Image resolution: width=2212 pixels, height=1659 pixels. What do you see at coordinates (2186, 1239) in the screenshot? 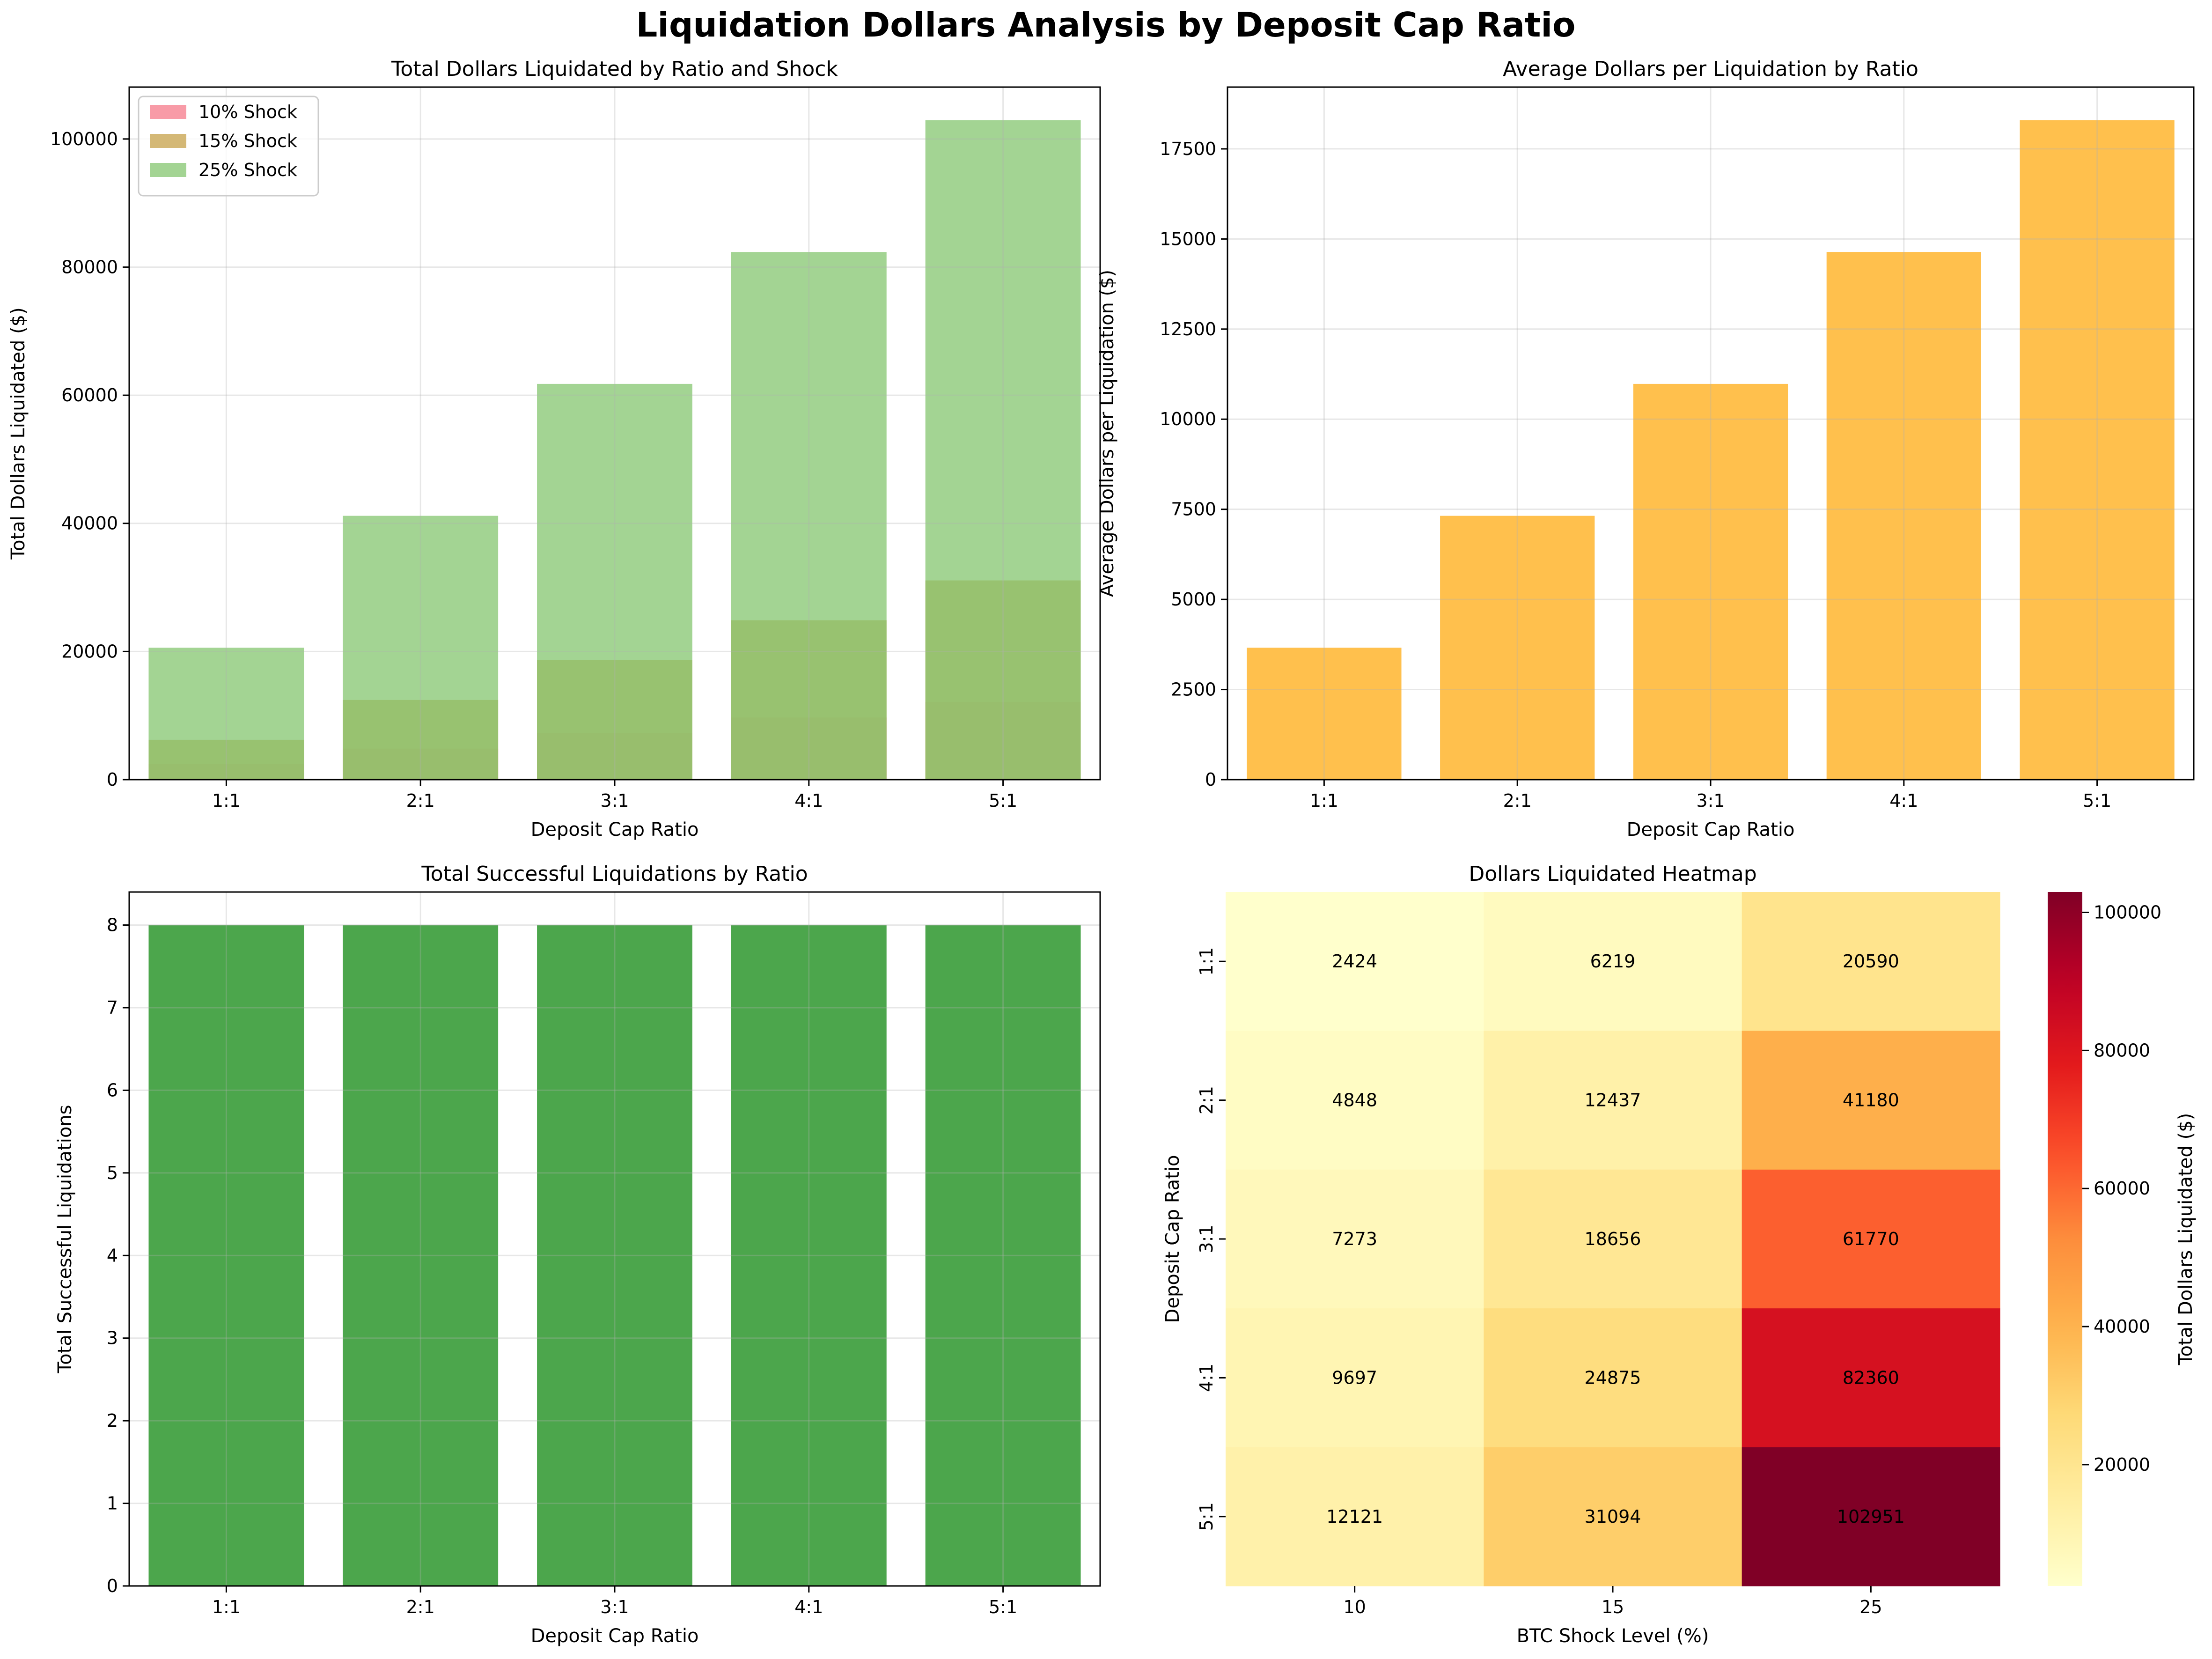
I see `colorbar-label: Total Dollars Liquidated ($)` at bounding box center [2186, 1239].